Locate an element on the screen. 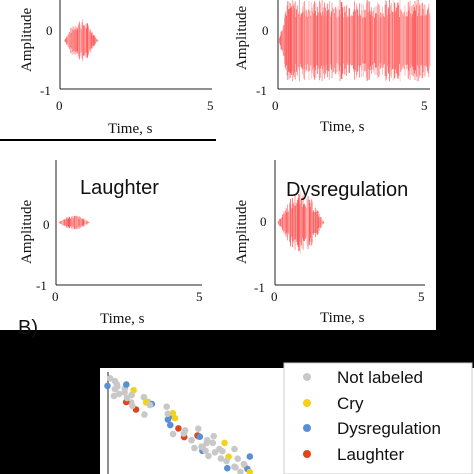  title-laughter: Laughter is located at coordinates (119, 188).